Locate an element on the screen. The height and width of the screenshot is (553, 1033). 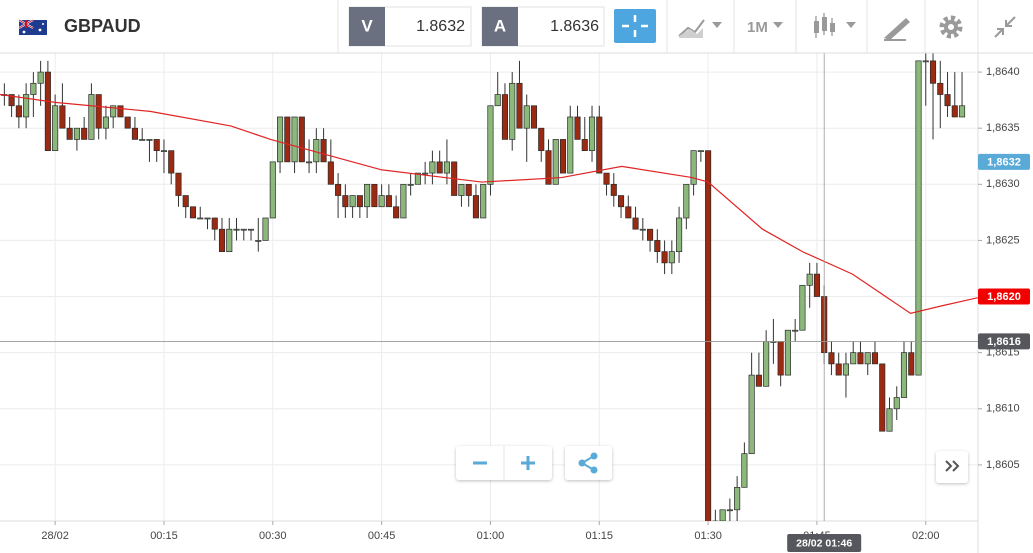
flag is located at coordinates (32, 27).